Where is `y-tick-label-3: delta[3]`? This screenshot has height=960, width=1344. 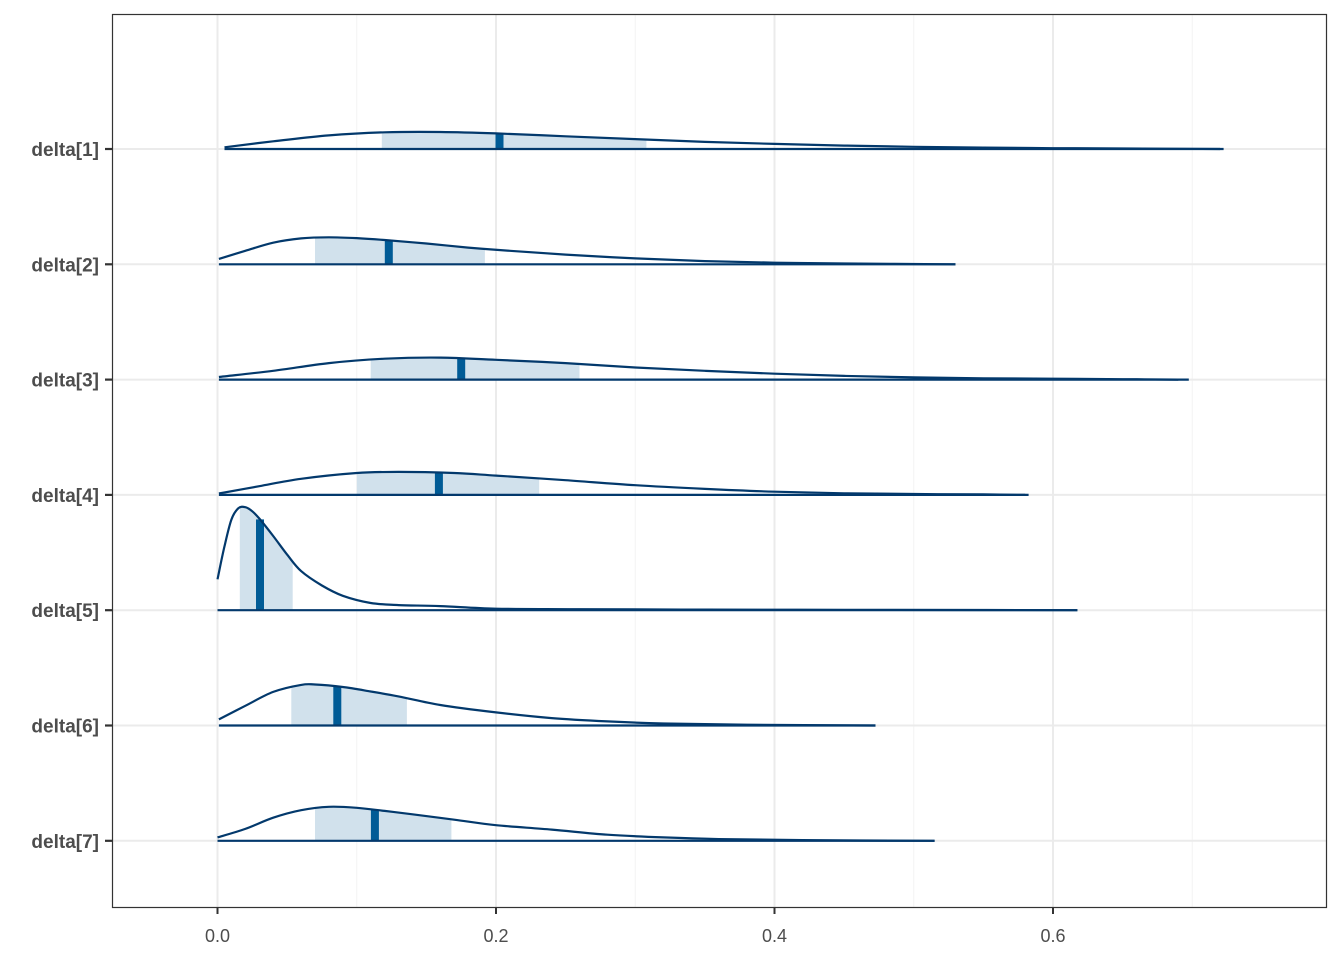 y-tick-label-3: delta[3] is located at coordinates (65, 381).